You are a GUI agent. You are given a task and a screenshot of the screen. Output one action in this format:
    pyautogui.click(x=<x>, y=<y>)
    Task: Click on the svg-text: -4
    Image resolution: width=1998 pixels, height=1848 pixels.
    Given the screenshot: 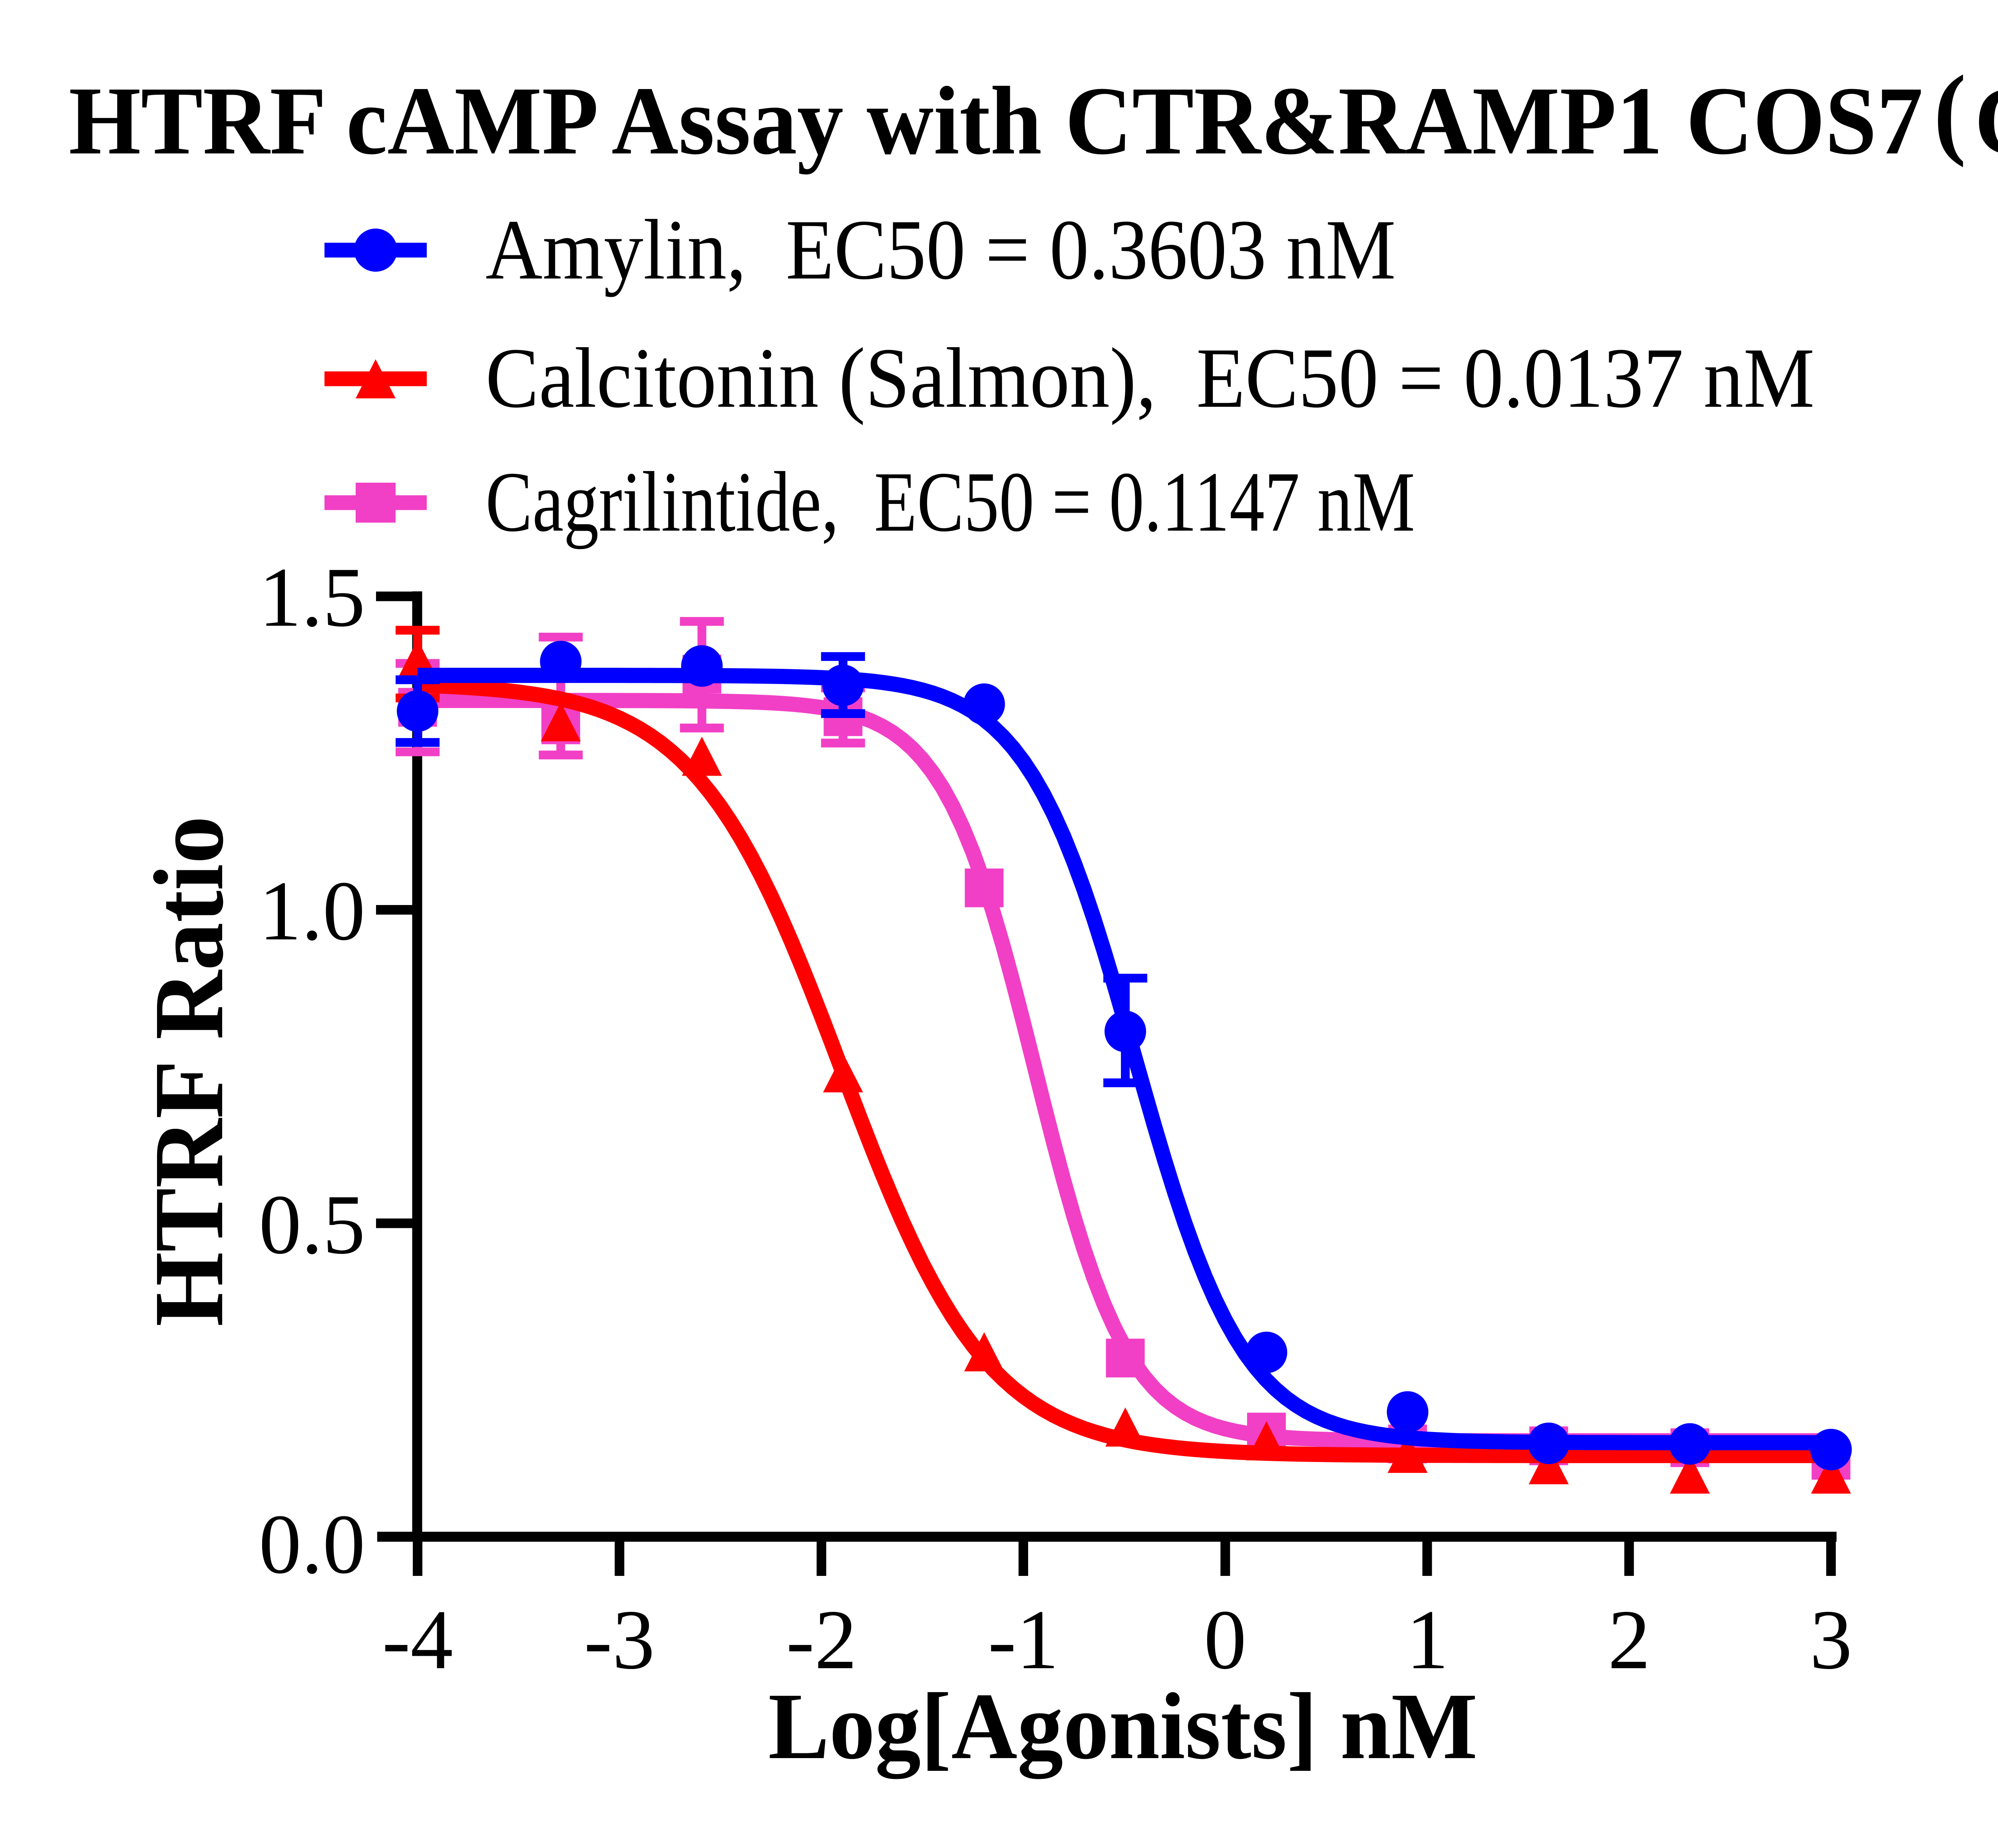 What is the action you would take?
    pyautogui.click(x=417, y=1640)
    